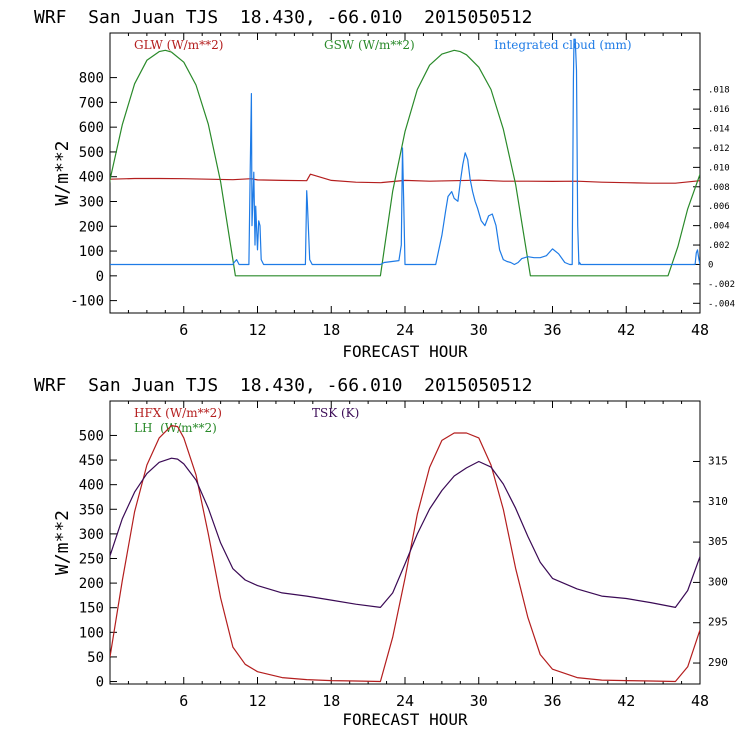  What do you see at coordinates (719, 227) in the screenshot?
I see `y2-tick-label: .004` at bounding box center [719, 227].